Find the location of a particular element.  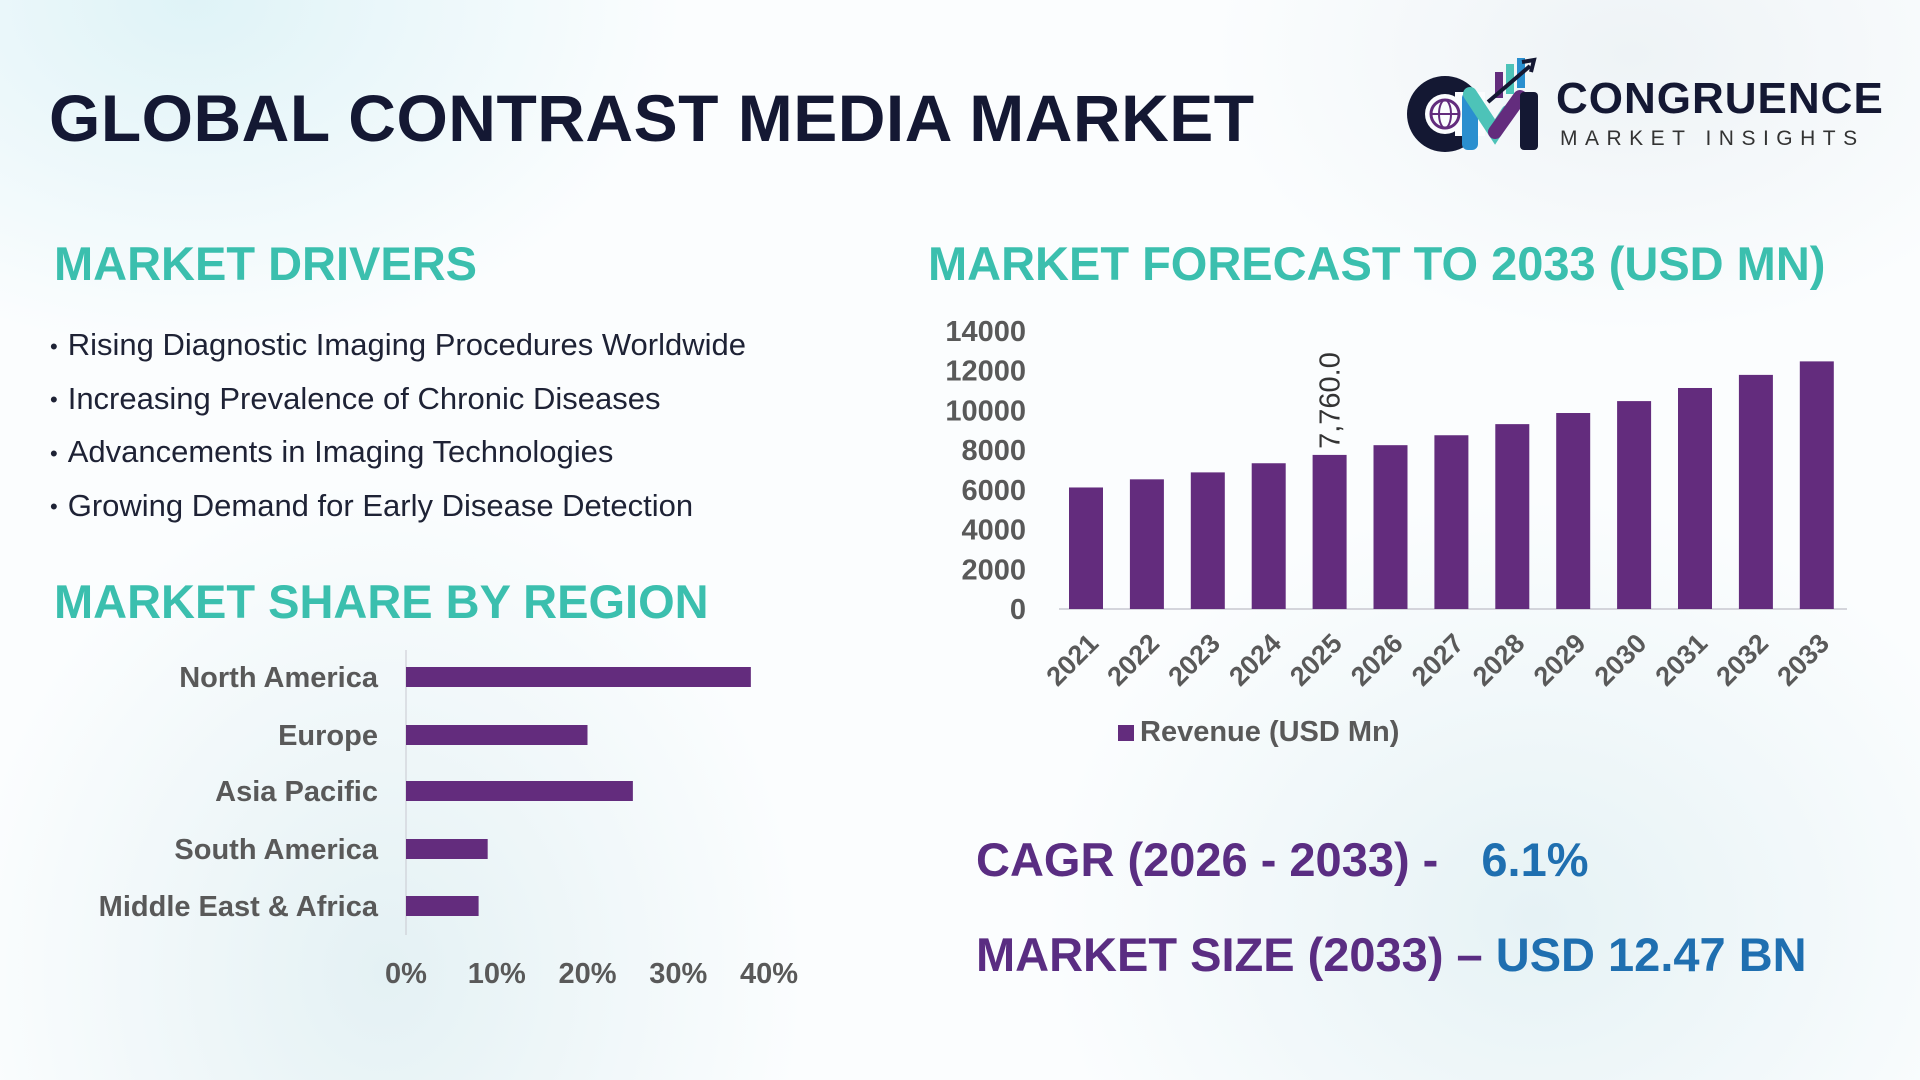

region-label: Asia Pacific is located at coordinates (296, 792).